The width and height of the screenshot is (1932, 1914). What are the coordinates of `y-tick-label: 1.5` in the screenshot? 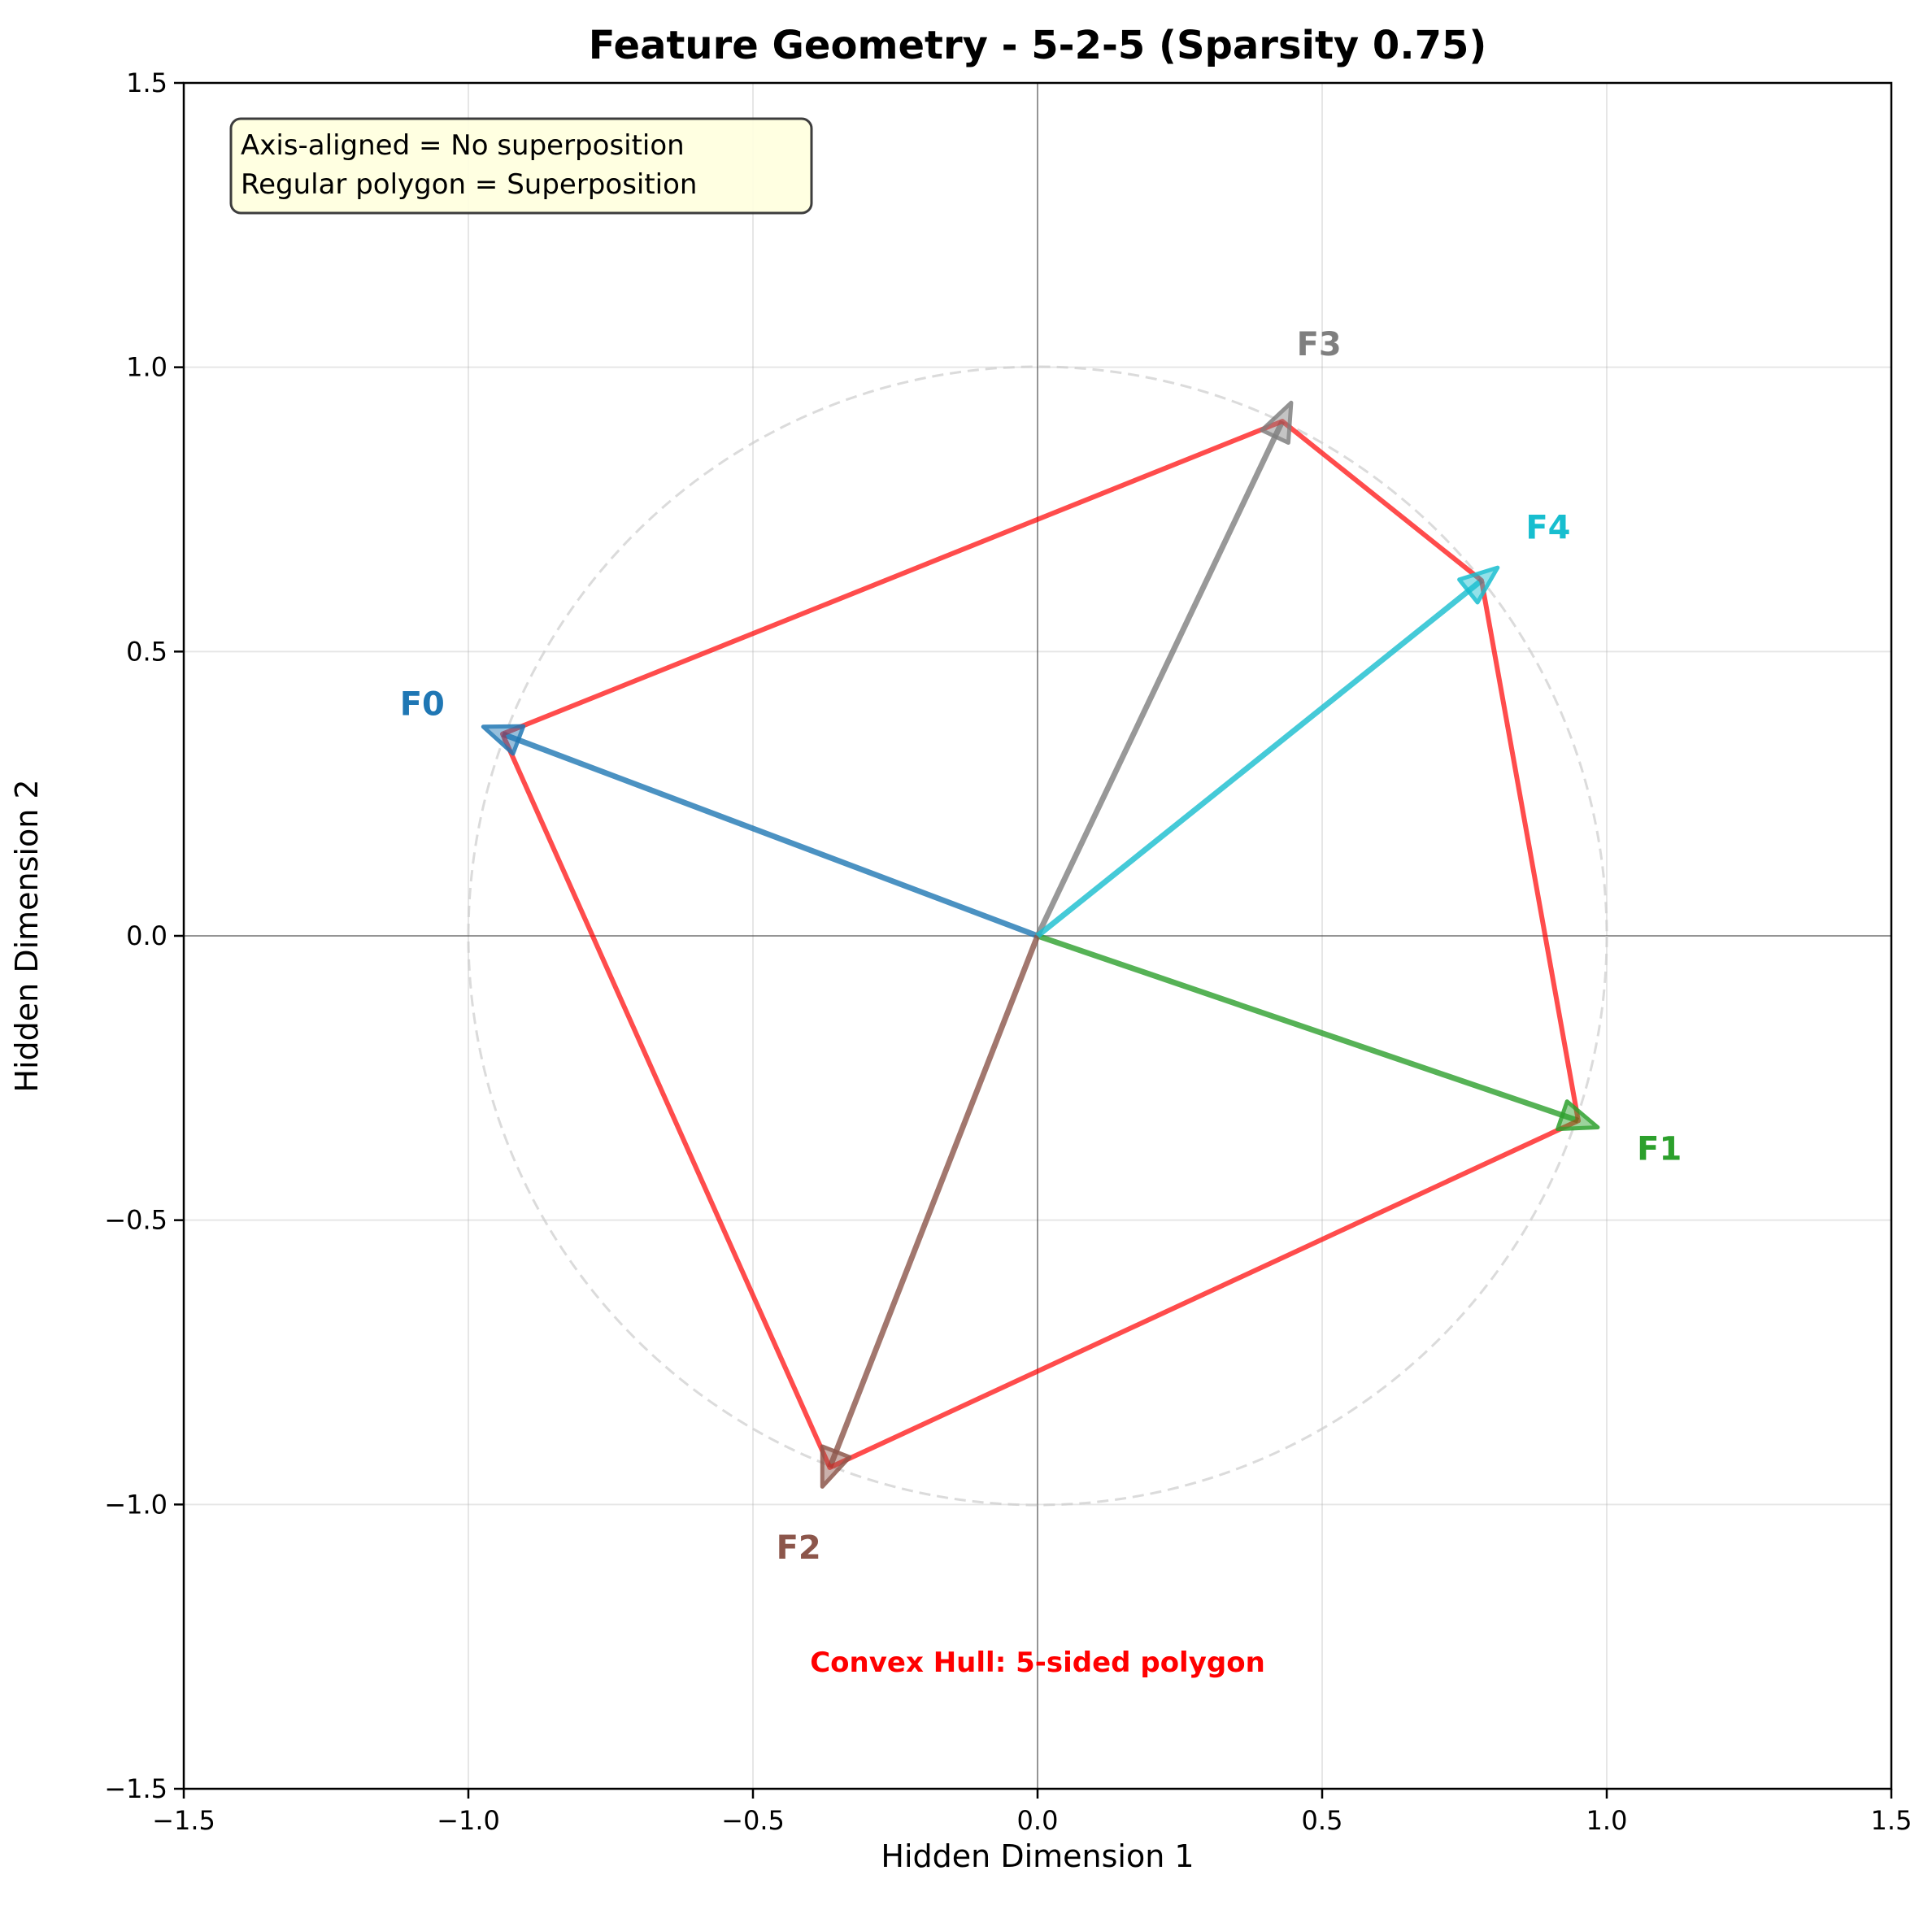 It's located at (147, 82).